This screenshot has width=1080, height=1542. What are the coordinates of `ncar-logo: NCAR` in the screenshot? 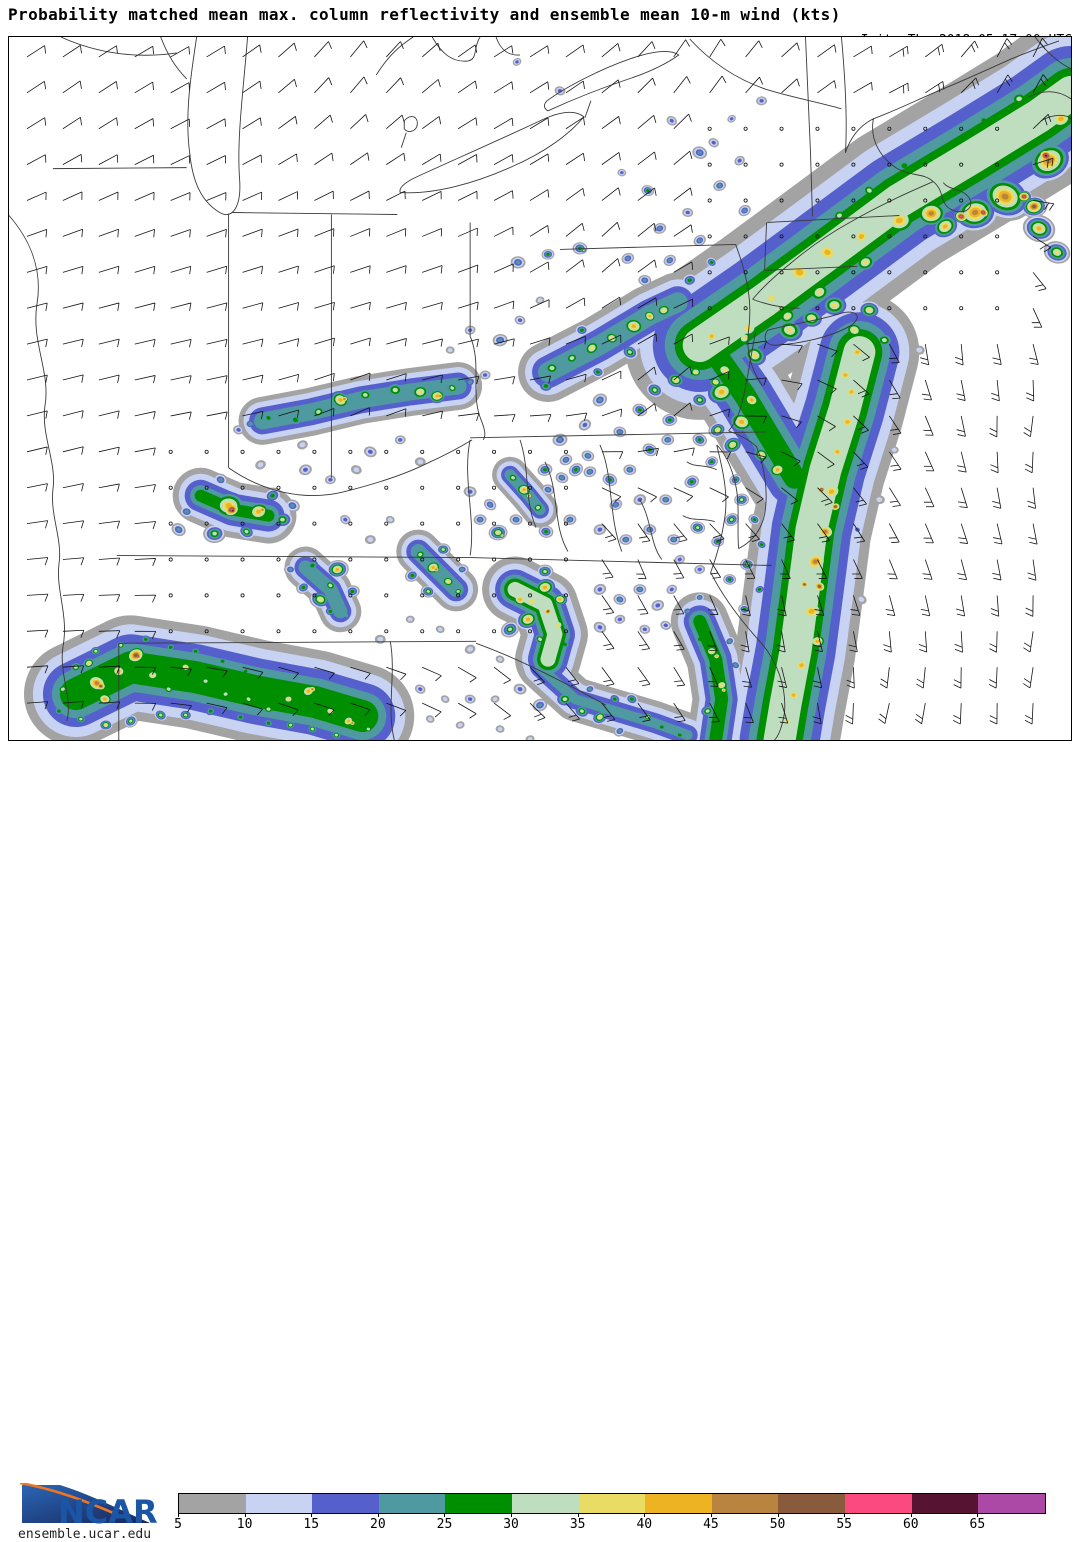 It's located at (88, 1506).